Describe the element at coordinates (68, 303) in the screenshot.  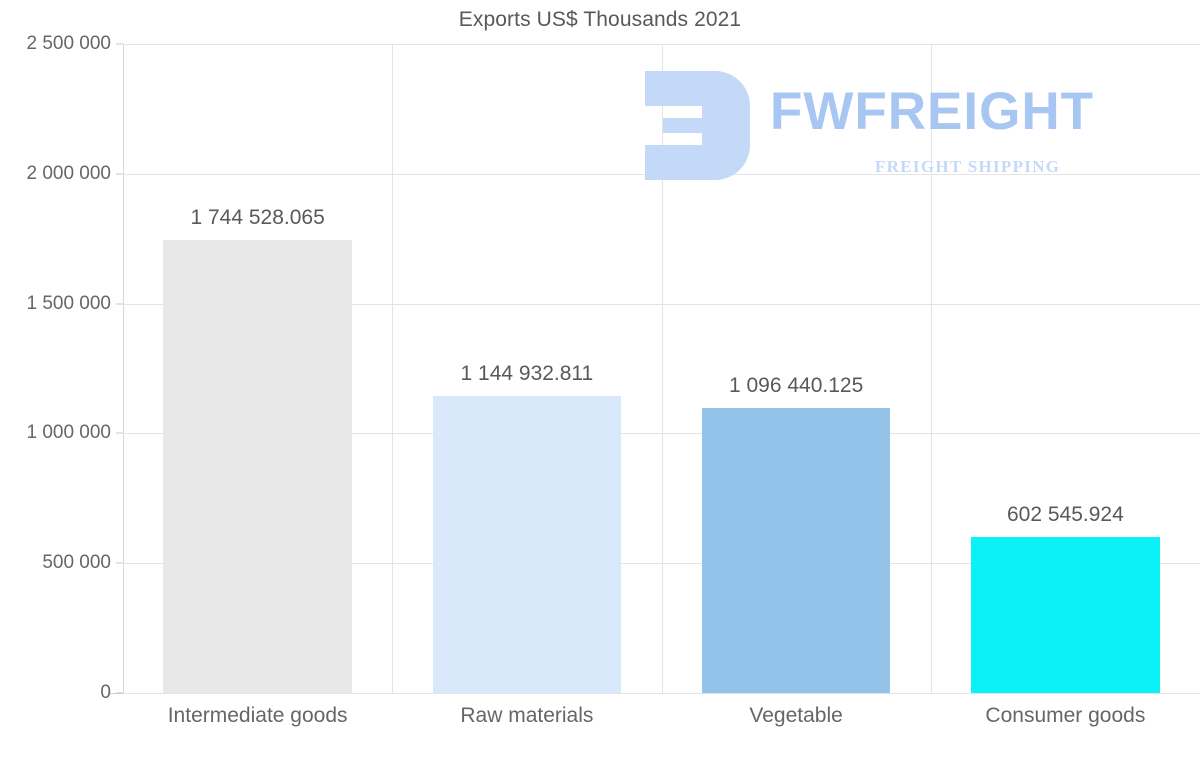
I see `y-axis-tick-label: 1 500 000` at that location.